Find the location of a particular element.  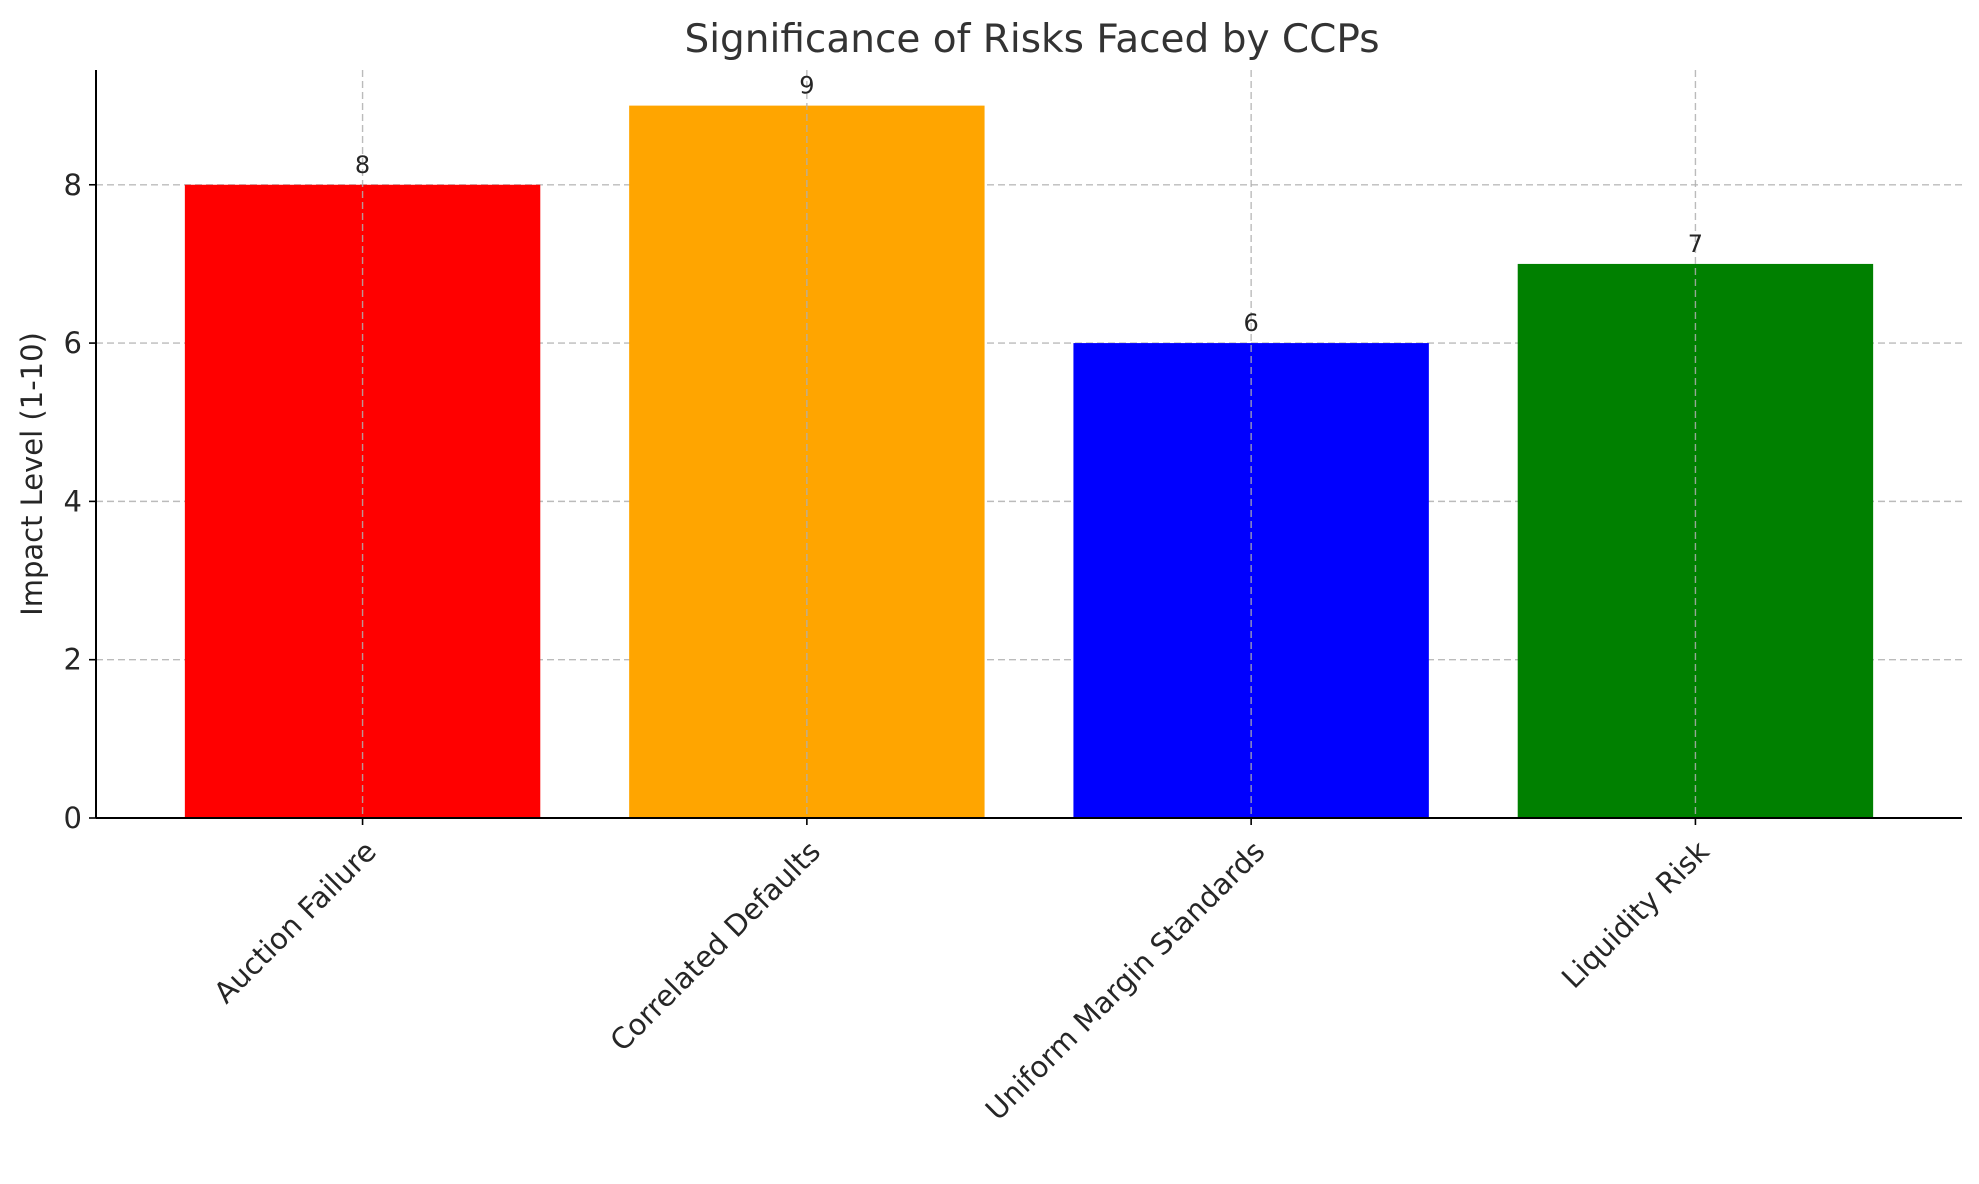

bar-value-label: 9 is located at coordinates (806, 86).